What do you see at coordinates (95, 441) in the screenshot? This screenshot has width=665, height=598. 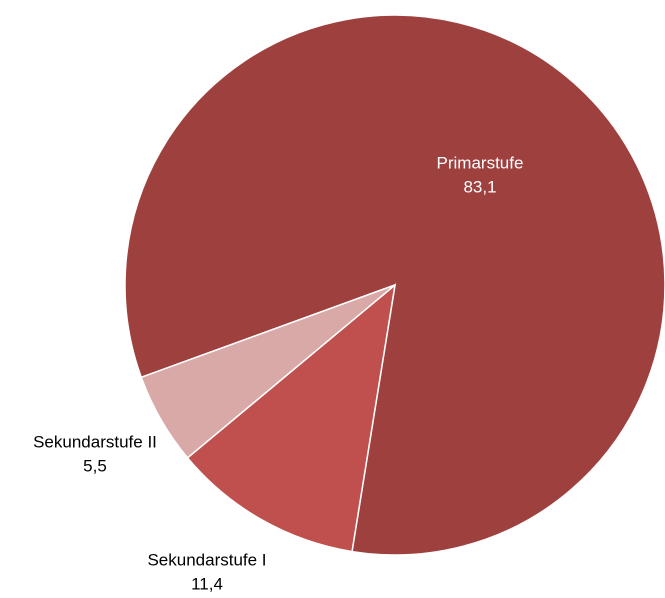 I see `slice-label: Sekundarstufe II` at bounding box center [95, 441].